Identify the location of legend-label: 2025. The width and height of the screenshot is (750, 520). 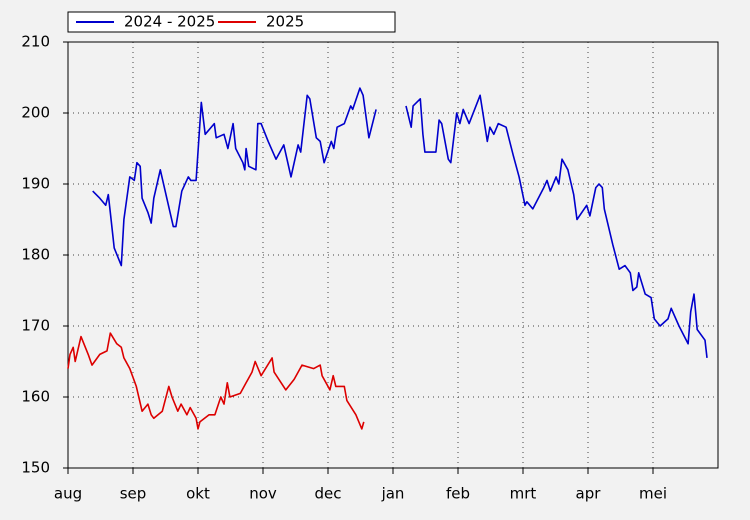
(285, 22).